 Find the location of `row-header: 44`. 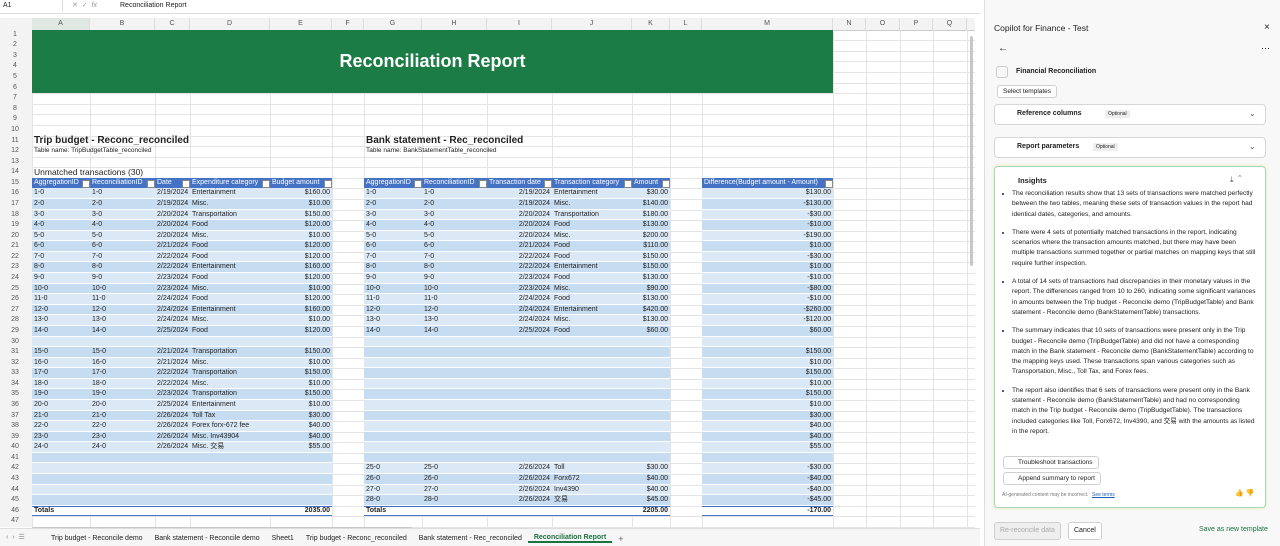

row-header: 44 is located at coordinates (15, 490).